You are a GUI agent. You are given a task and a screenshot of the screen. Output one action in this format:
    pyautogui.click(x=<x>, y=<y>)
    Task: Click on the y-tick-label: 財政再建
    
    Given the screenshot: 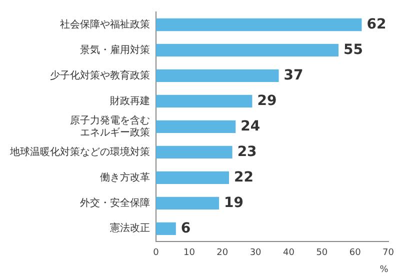 What is the action you would take?
    pyautogui.click(x=130, y=100)
    